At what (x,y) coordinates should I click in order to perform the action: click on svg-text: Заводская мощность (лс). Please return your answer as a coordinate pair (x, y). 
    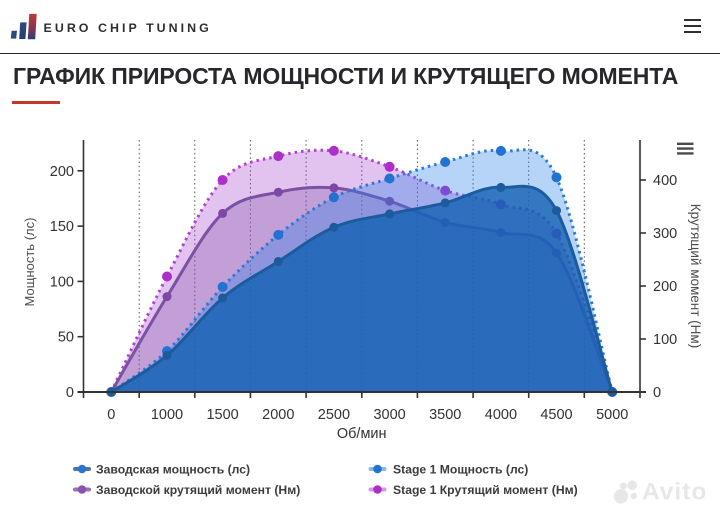
    Looking at the image, I should click on (173, 469).